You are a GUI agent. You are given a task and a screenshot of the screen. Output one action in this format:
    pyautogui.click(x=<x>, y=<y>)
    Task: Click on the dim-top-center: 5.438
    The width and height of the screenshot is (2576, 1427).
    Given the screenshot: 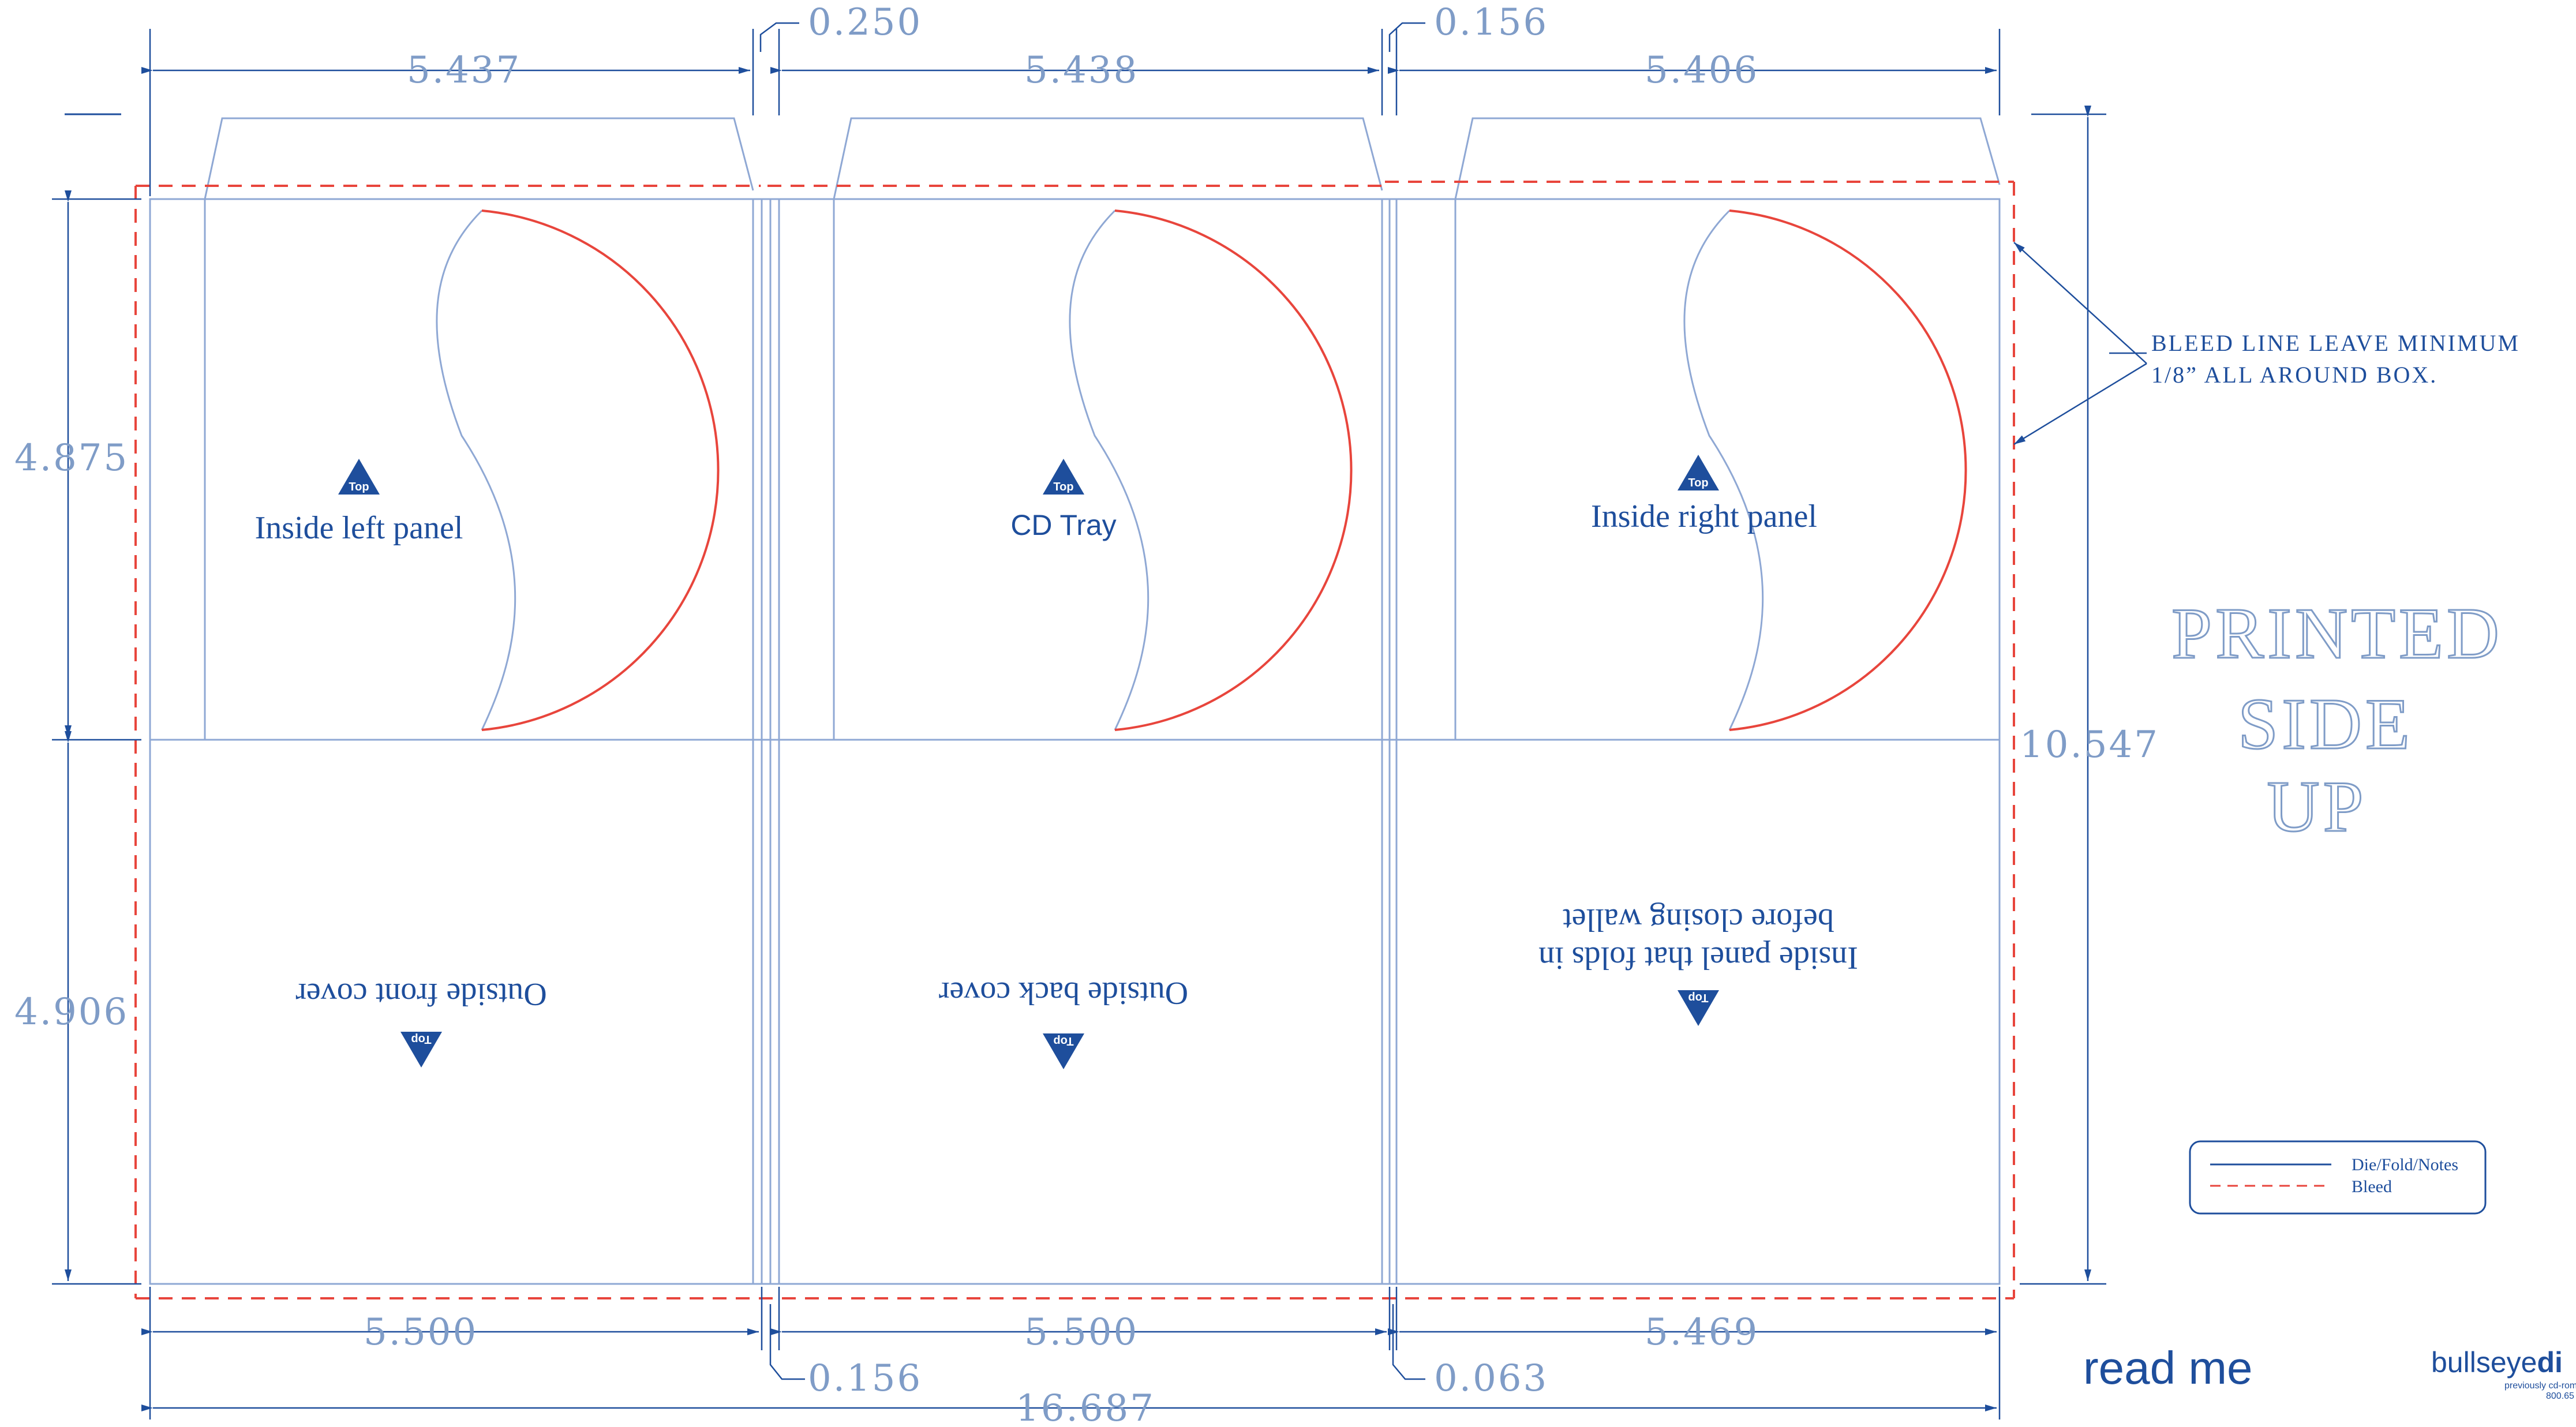 What is the action you would take?
    pyautogui.click(x=1081, y=70)
    